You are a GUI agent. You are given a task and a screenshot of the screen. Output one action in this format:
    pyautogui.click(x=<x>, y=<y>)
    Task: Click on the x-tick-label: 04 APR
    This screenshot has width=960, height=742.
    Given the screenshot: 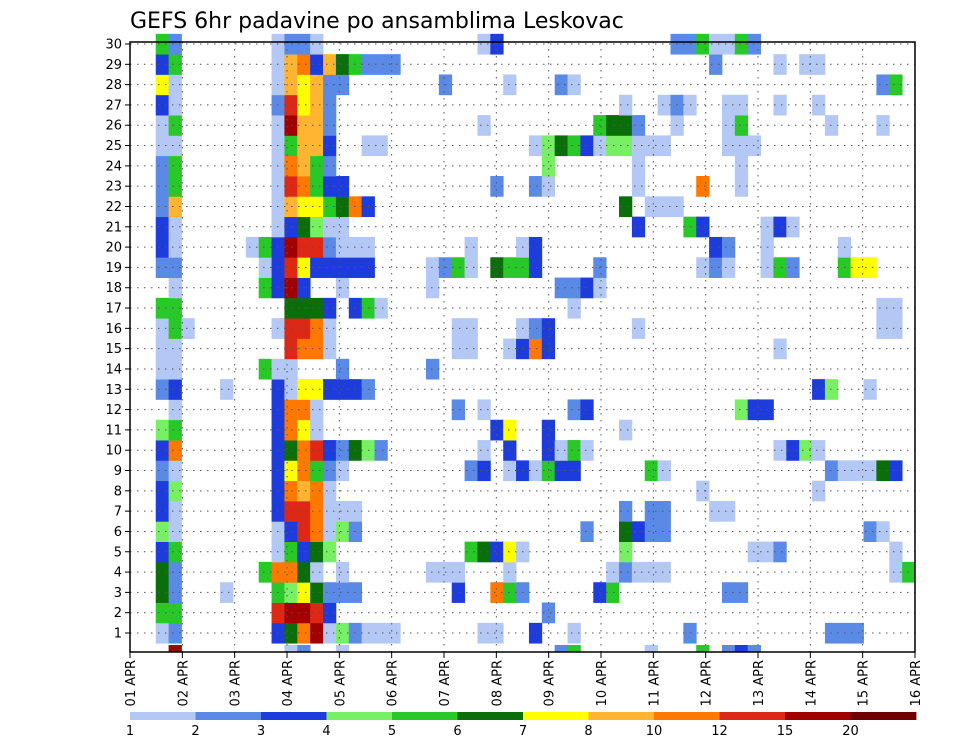 What is the action you would take?
    pyautogui.click(x=288, y=683)
    